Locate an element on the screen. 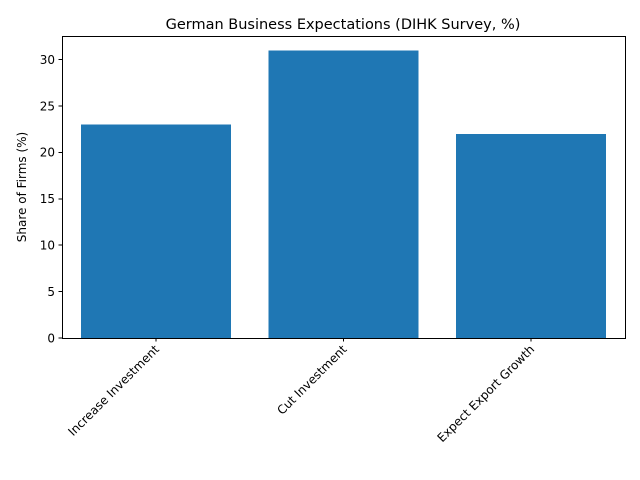 The height and width of the screenshot is (480, 640). x-tick-label: Increase Investment is located at coordinates (113, 390).